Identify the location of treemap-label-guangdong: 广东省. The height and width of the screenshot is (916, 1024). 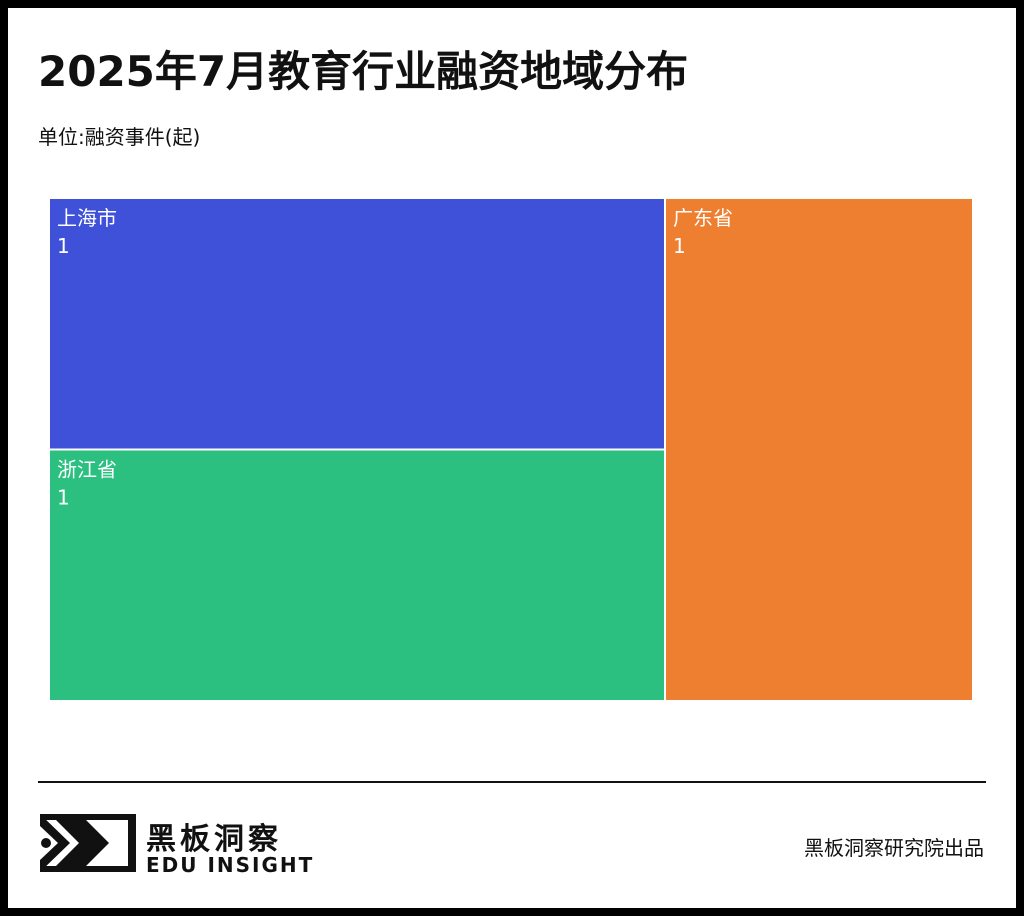
(703, 218).